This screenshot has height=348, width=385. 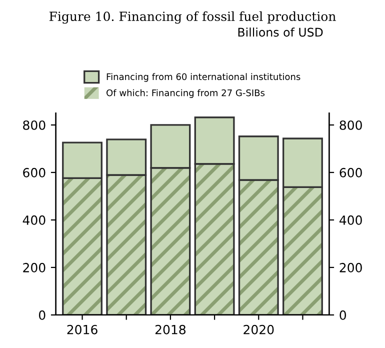 I want to click on legend-label: Financing from 60 international institutions, so click(x=203, y=77).